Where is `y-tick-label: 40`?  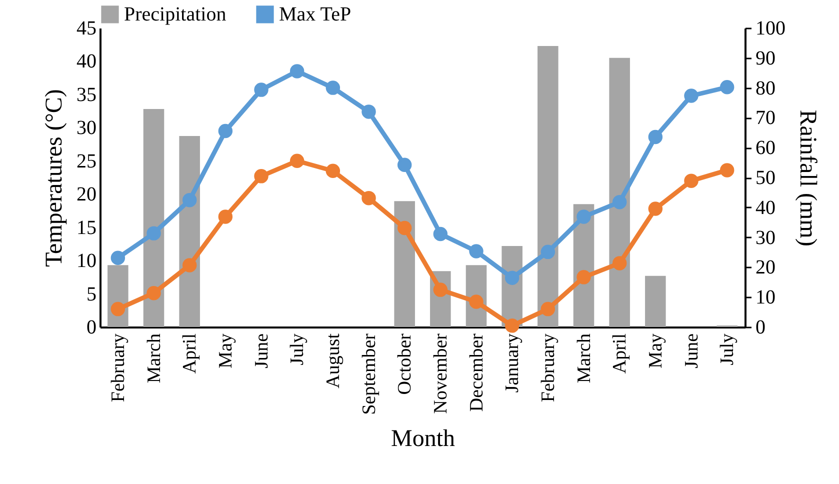
y-tick-label: 40 is located at coordinates (86, 61).